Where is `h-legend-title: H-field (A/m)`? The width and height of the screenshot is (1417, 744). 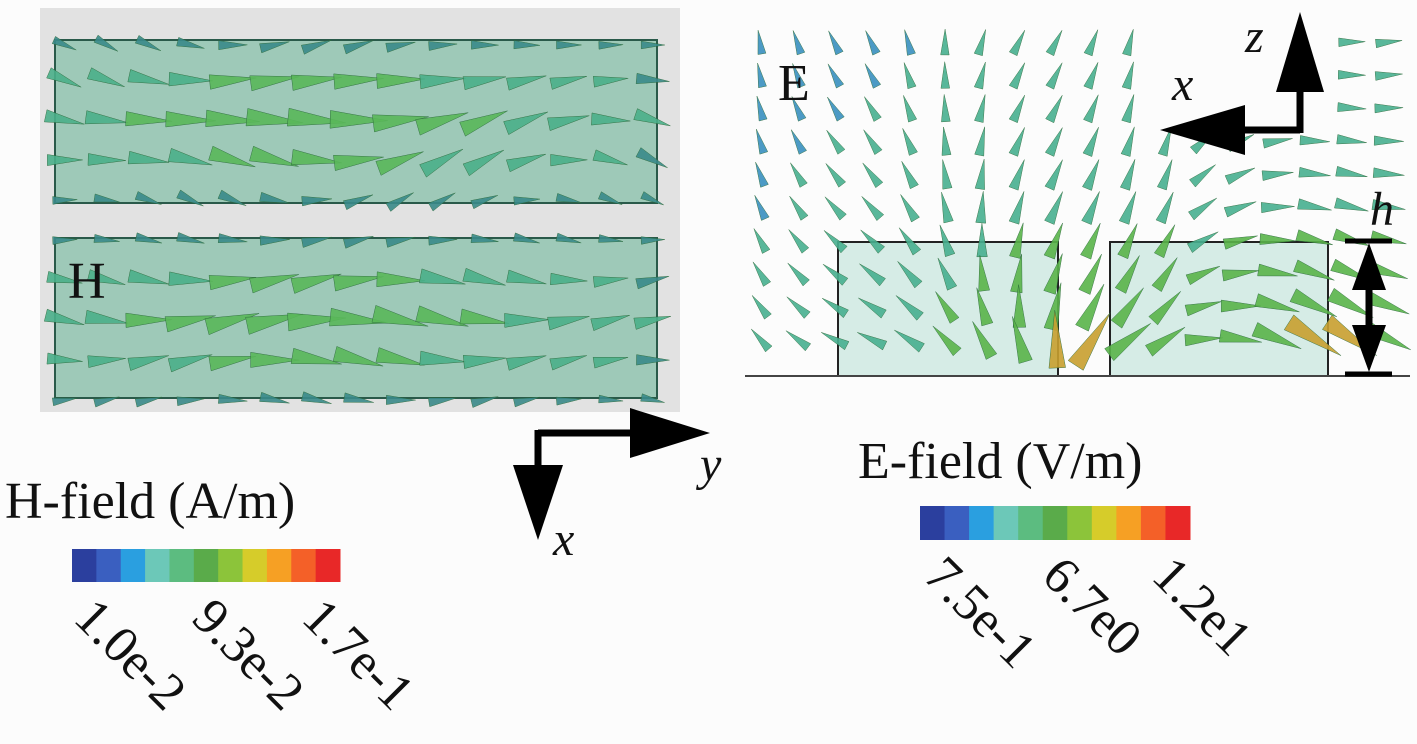
h-legend-title: H-field (A/m) is located at coordinates (150, 501).